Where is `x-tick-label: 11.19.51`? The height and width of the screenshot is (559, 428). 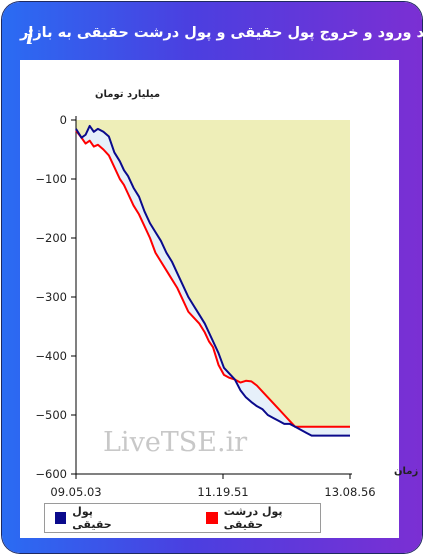 x-tick-label: 11.19.51 is located at coordinates (222, 492).